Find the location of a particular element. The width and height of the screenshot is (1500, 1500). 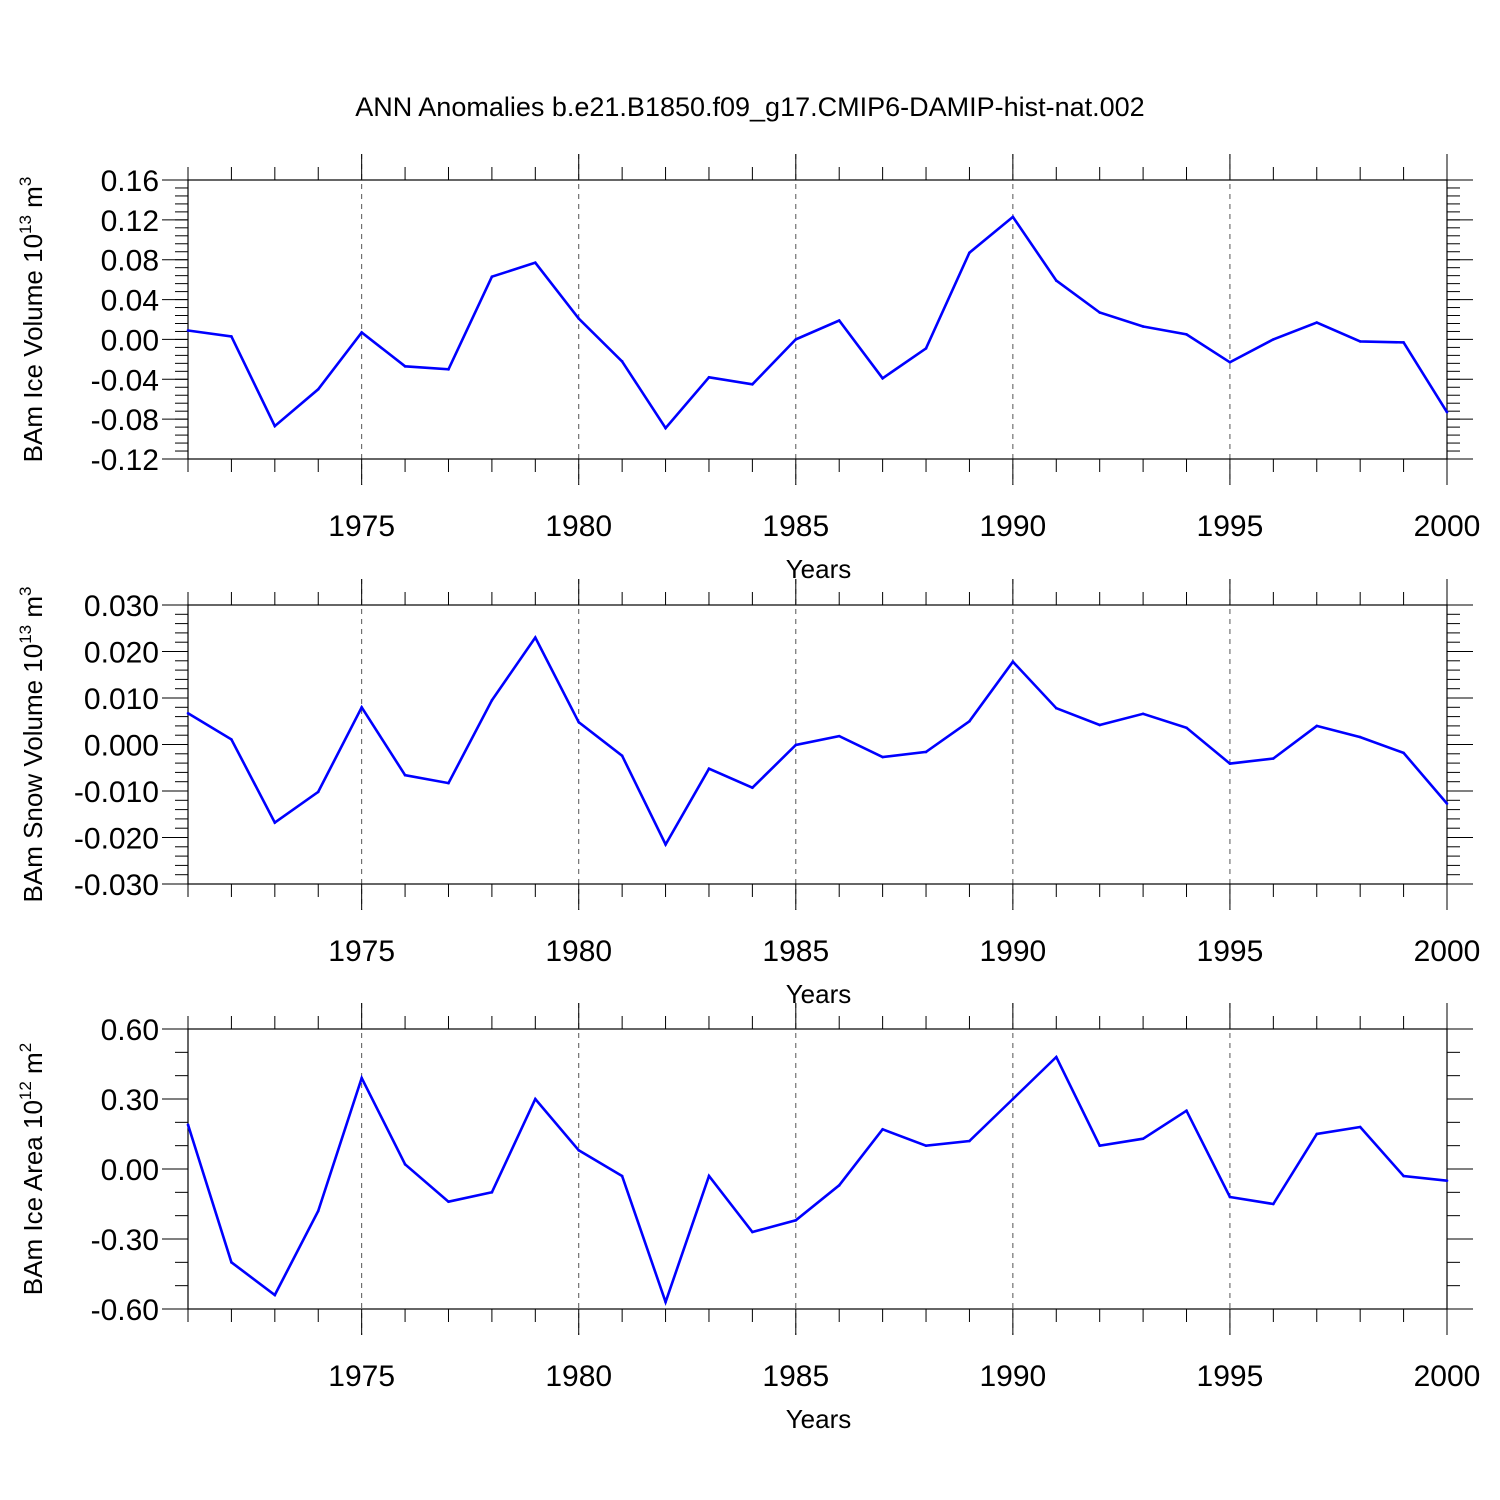

y-axis-label: BAm Snow Volume 1013 m3 is located at coordinates (32, 745).